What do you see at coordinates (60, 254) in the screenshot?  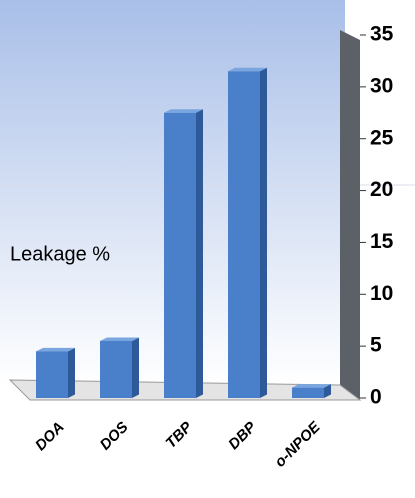 I see `y-axis-label: Leakage %` at bounding box center [60, 254].